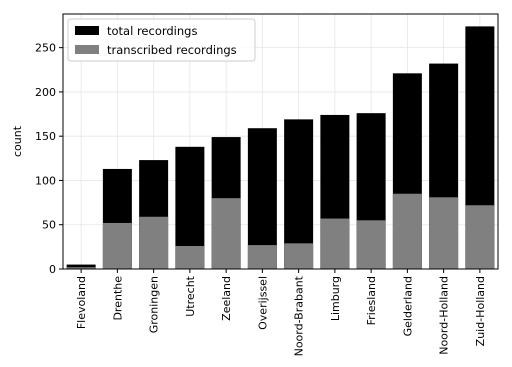 Image resolution: width=512 pixels, height=367 pixels. Describe the element at coordinates (262, 303) in the screenshot. I see `x-tick-label: Overijssel` at that location.